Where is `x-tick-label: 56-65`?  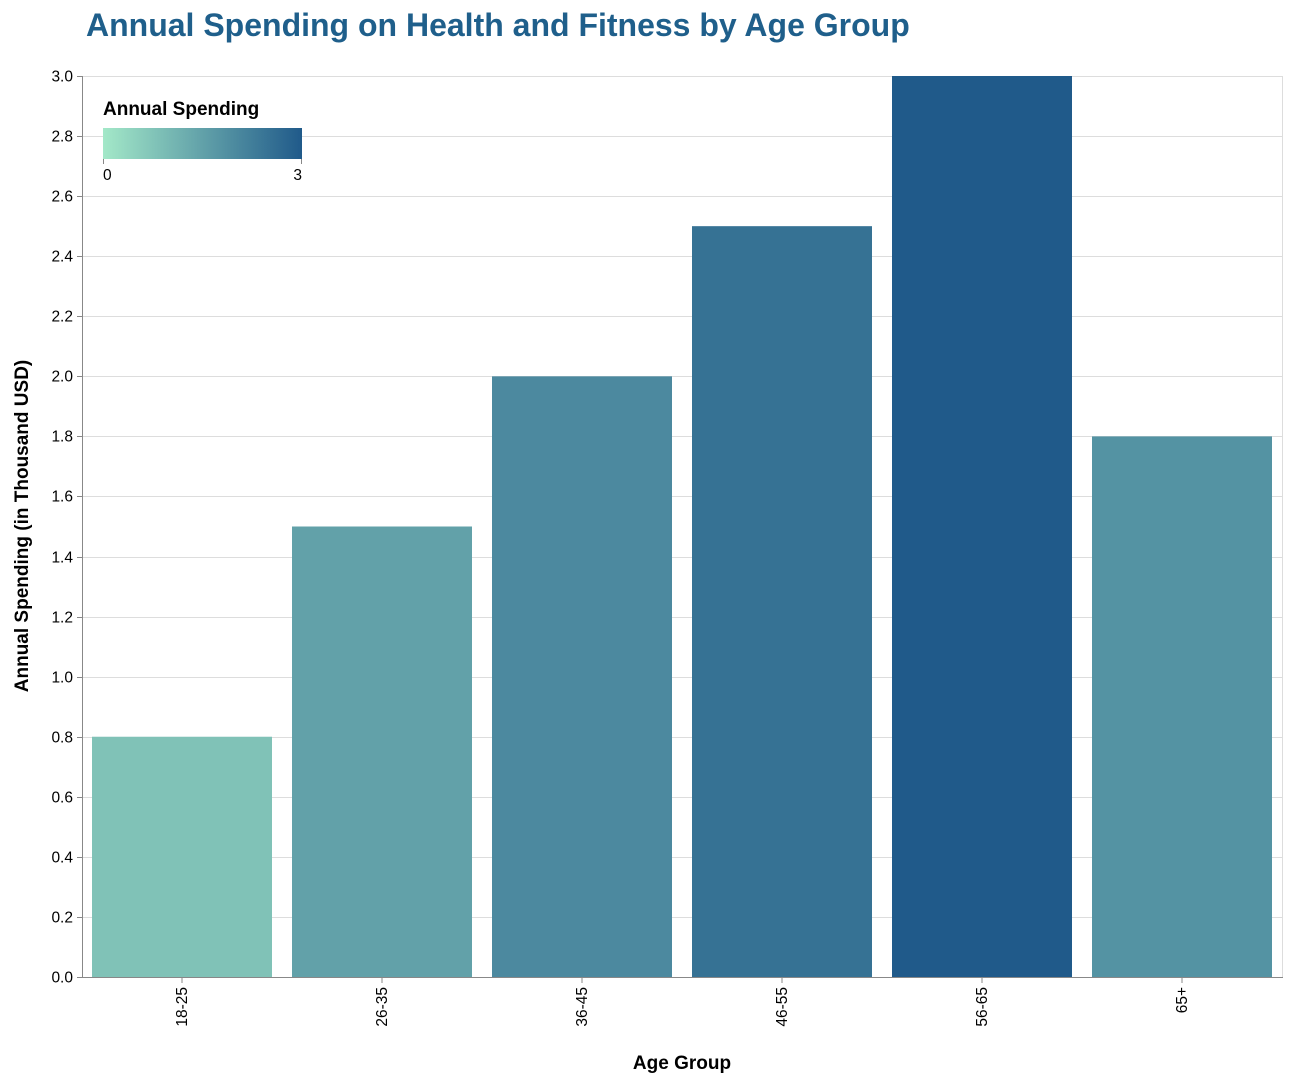
x-tick-label: 56-65 is located at coordinates (982, 1007).